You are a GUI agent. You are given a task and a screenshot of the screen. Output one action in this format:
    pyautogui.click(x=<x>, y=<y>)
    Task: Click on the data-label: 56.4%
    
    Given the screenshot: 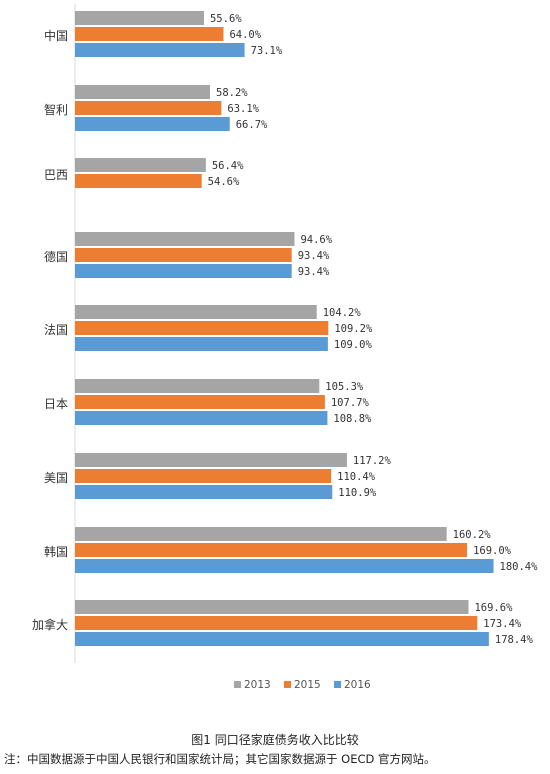 What is the action you would take?
    pyautogui.click(x=228, y=166)
    